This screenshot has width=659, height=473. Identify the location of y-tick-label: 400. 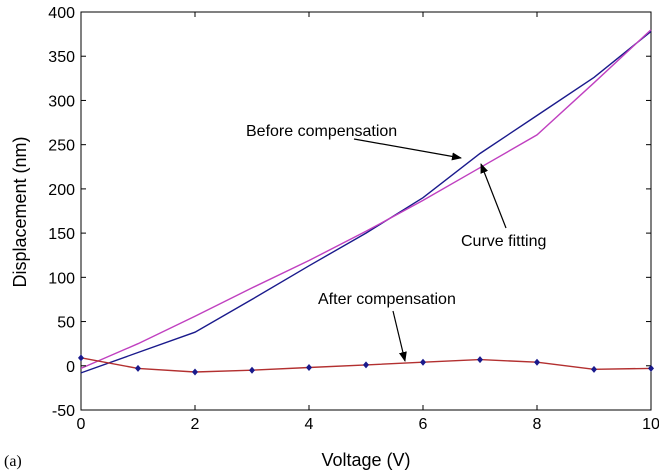
(61, 13).